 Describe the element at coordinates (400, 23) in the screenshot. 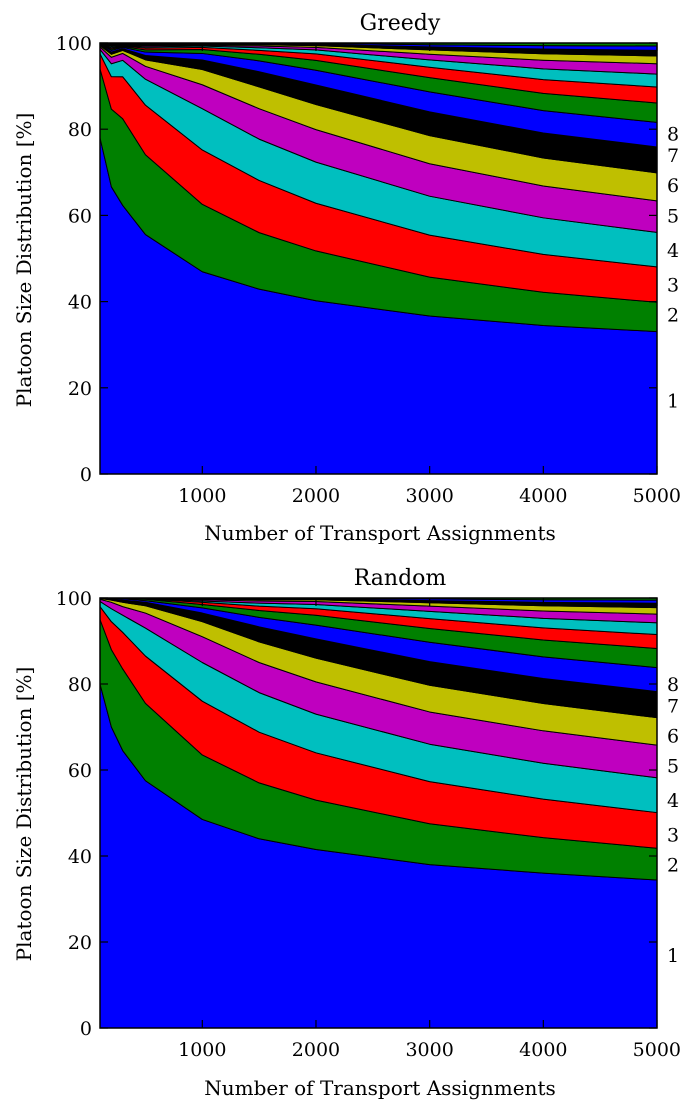

I see `chart-title: Greedy` at that location.